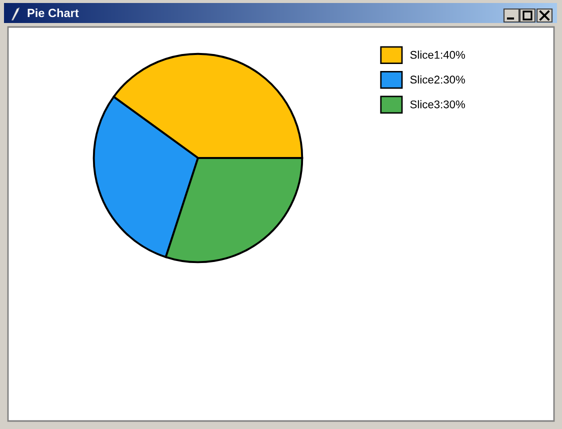 This screenshot has height=429, width=562. Describe the element at coordinates (437, 54) in the screenshot. I see `legend-label: Slice1:40%` at that location.